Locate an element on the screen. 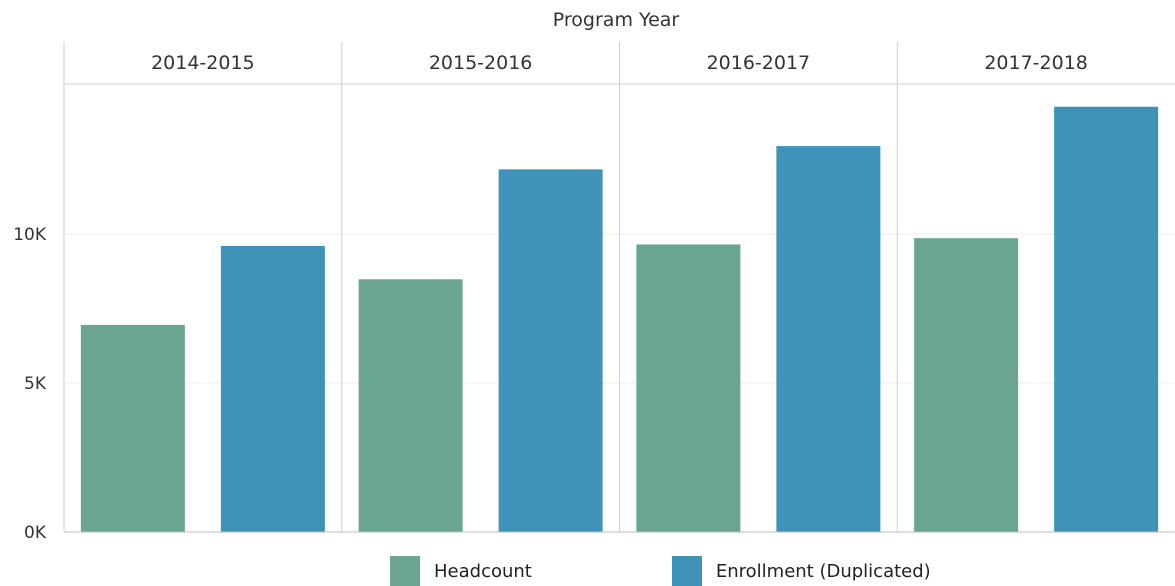 Image resolution: width=1175 pixels, height=586 pixels. chart-title: Program Year is located at coordinates (616, 20).